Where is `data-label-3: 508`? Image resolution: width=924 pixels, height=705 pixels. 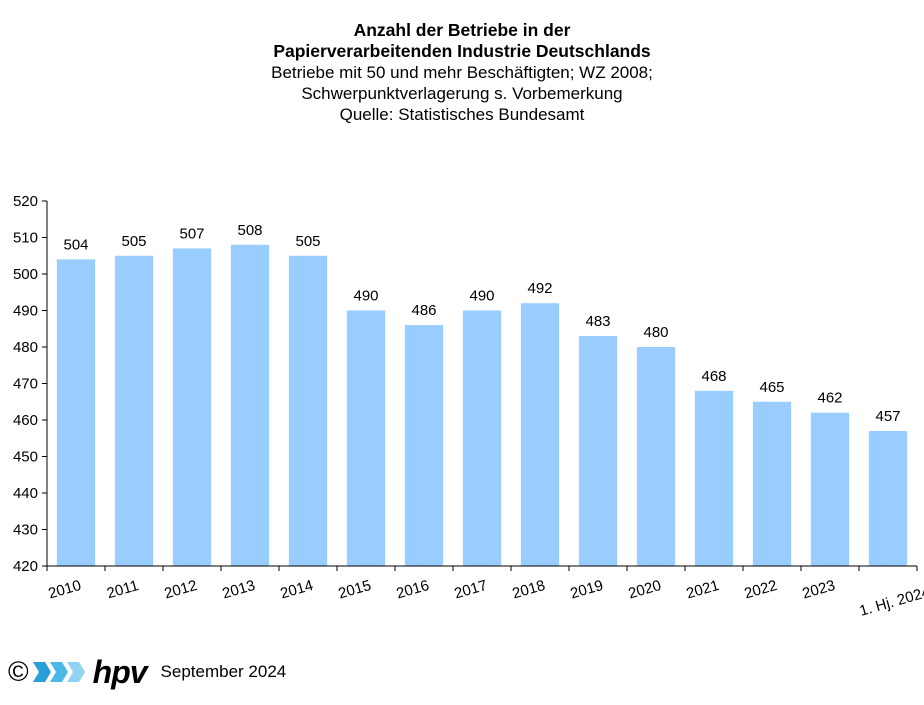 data-label-3: 508 is located at coordinates (249, 230).